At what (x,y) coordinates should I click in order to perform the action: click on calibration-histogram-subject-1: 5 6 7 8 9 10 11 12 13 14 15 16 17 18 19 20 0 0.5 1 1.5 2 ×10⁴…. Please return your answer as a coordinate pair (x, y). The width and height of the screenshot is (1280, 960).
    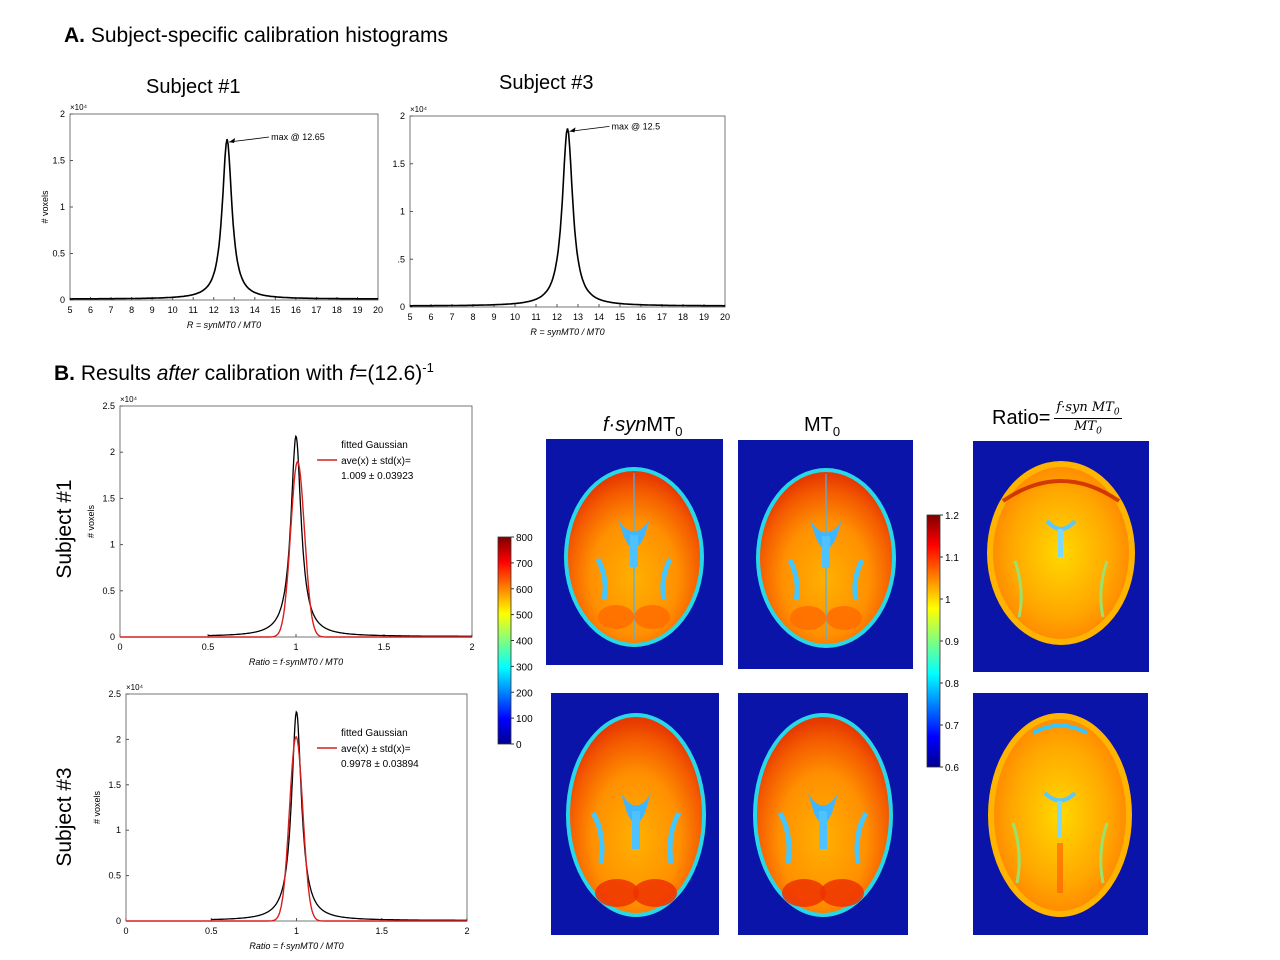
    Looking at the image, I should click on (211, 216).